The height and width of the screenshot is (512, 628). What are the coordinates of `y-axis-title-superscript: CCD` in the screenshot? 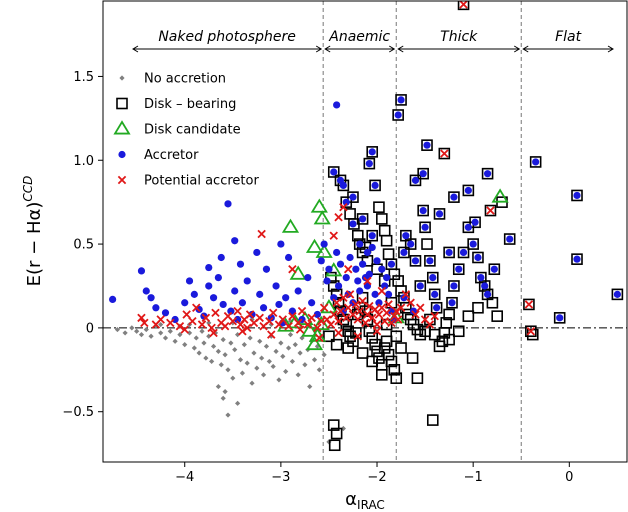 It's located at (28, 189).